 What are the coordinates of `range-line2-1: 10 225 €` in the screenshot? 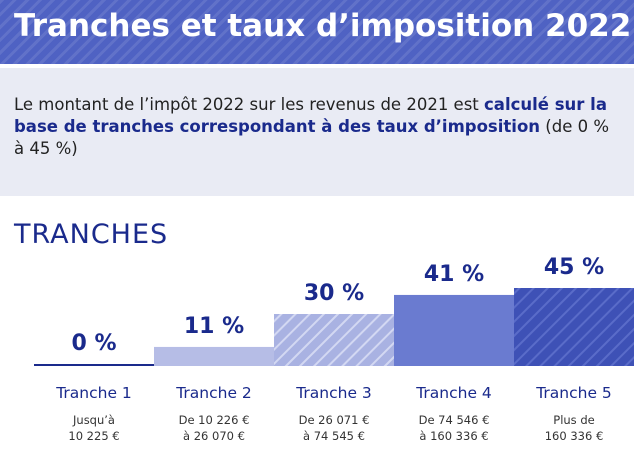 It's located at (93, 436).